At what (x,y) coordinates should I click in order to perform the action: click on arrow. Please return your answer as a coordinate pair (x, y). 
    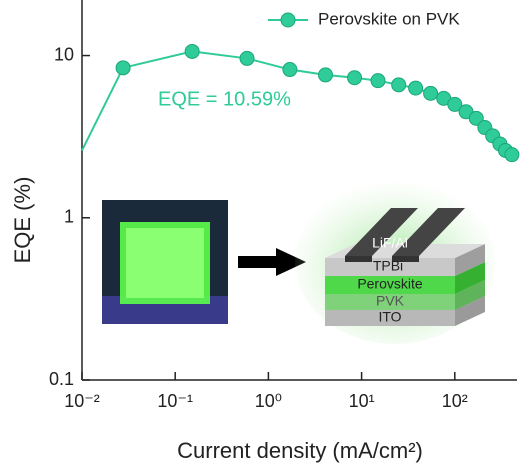
    Looking at the image, I should click on (272, 262).